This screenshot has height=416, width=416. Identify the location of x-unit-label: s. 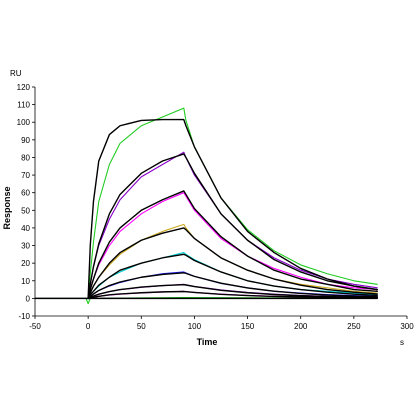
(402, 342).